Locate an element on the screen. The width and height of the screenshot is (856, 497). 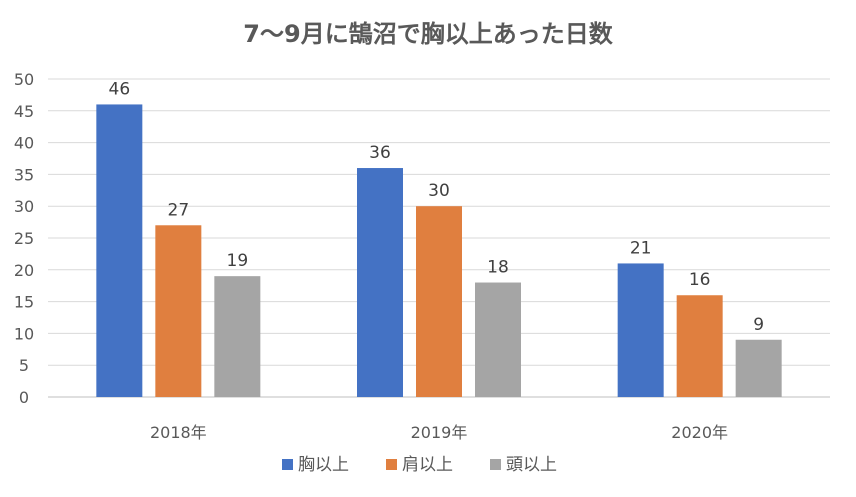
x-category-label: 2019年 is located at coordinates (439, 432).